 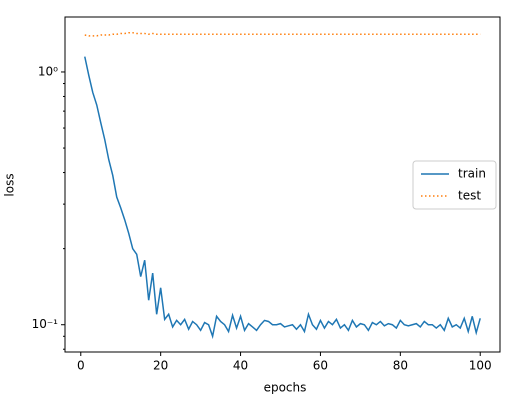 What do you see at coordinates (81, 366) in the screenshot?
I see `x-tick-label: 0` at bounding box center [81, 366].